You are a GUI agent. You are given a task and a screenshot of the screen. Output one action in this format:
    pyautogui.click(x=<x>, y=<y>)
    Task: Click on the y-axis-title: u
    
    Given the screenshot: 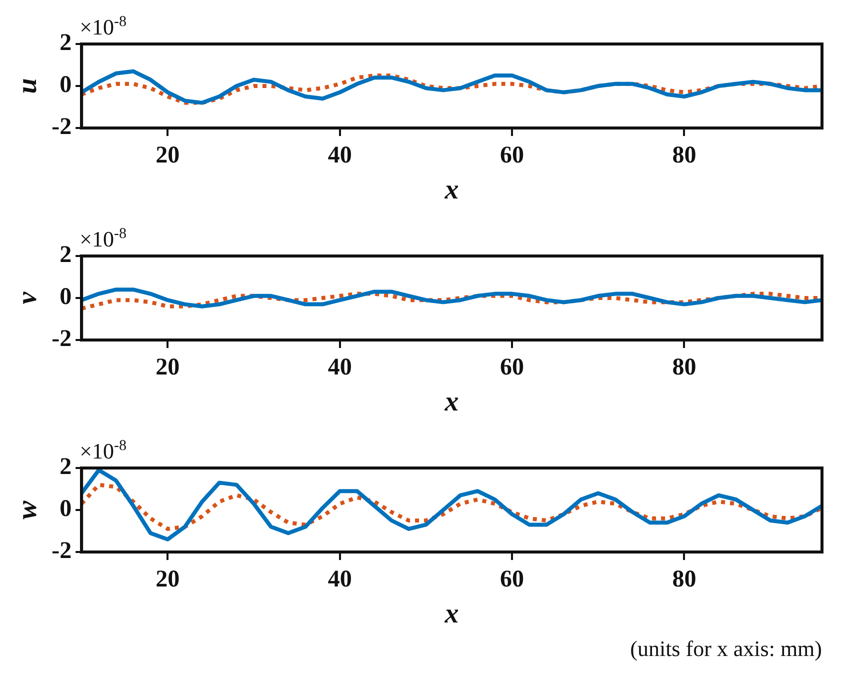 What is the action you would take?
    pyautogui.click(x=28, y=86)
    